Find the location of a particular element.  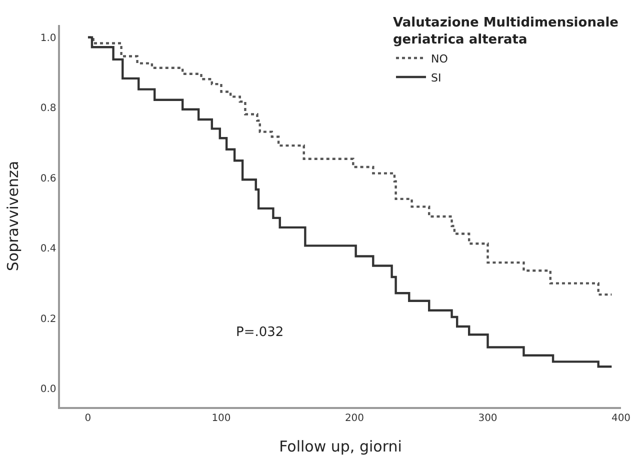

y-tick-label: 1.0 is located at coordinates (48, 38).